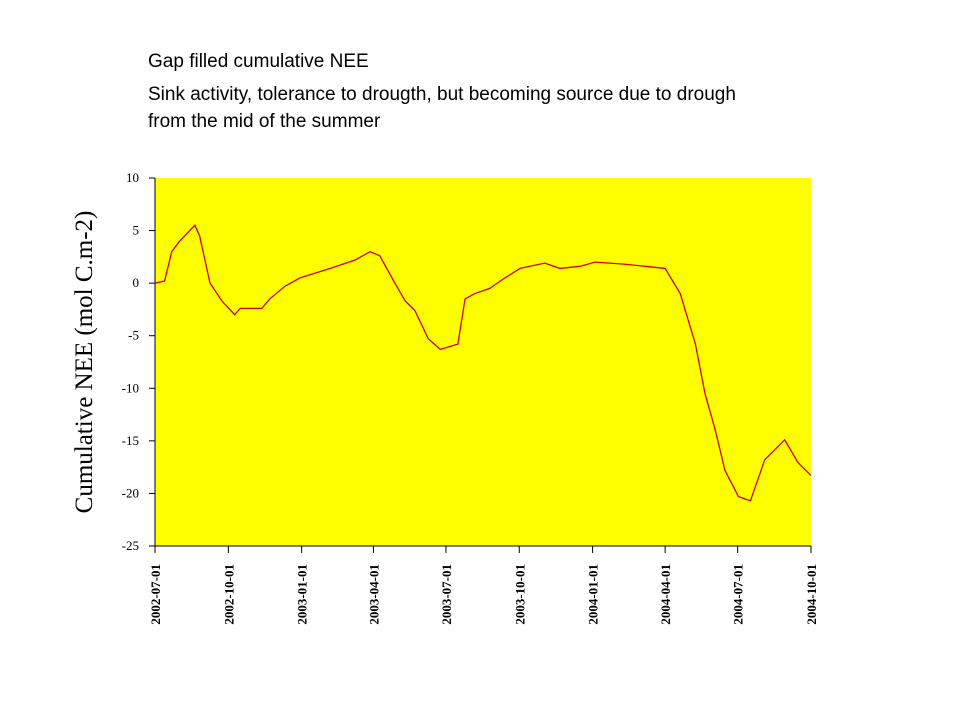 The height and width of the screenshot is (720, 960). Describe the element at coordinates (264, 121) in the screenshot. I see `title-line: from the mid of the summer` at that location.